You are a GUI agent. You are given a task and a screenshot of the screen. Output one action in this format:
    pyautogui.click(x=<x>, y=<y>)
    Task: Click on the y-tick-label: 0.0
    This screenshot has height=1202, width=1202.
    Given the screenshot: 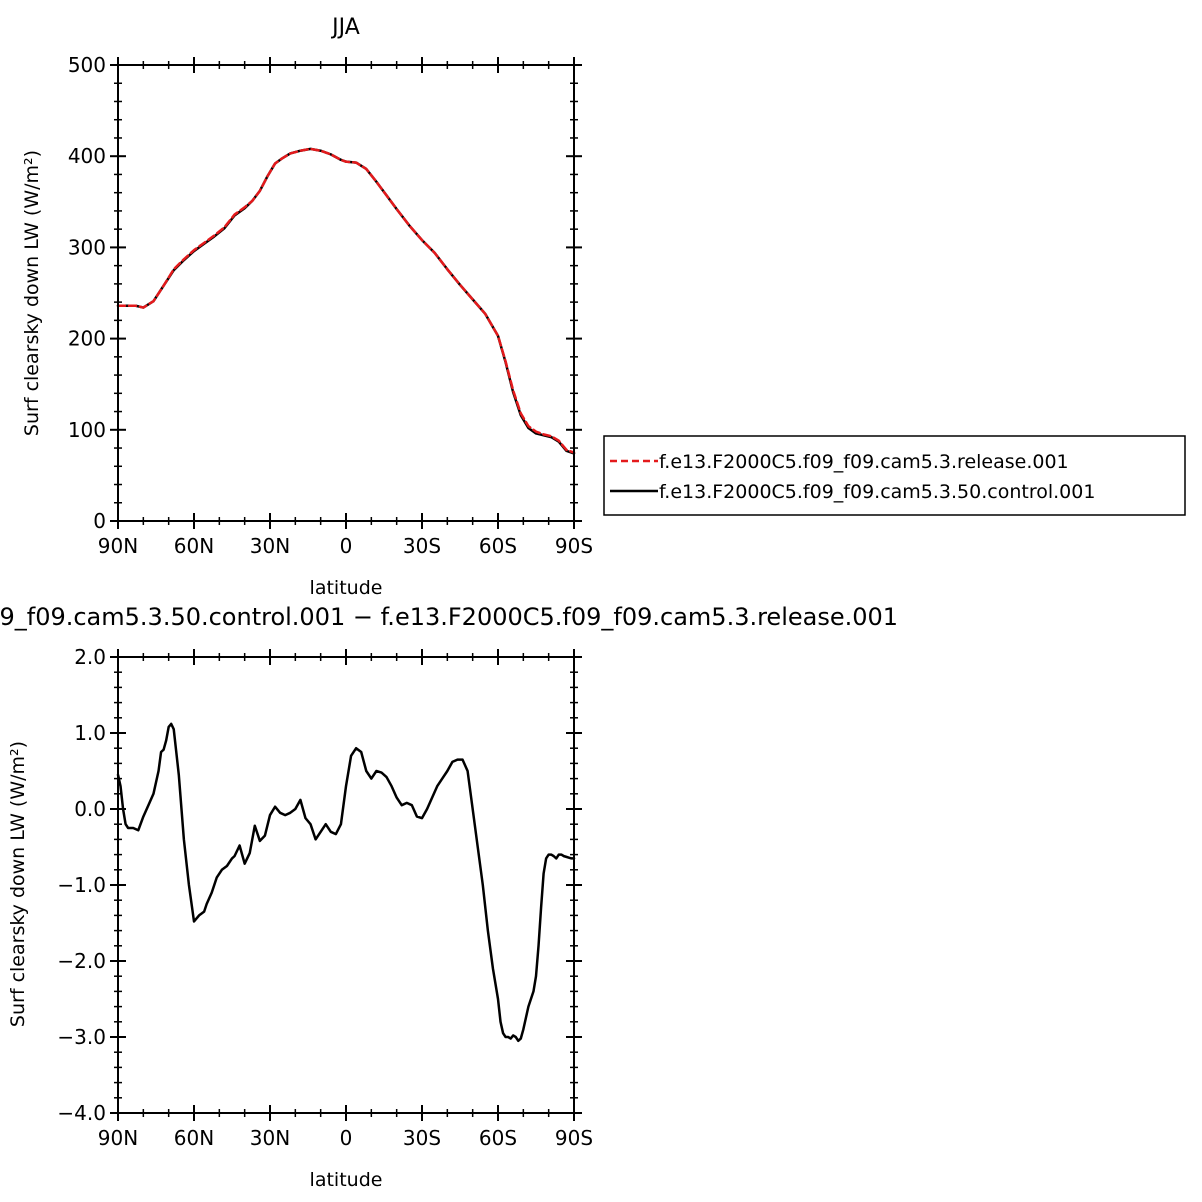 What is the action you would take?
    pyautogui.click(x=90, y=809)
    